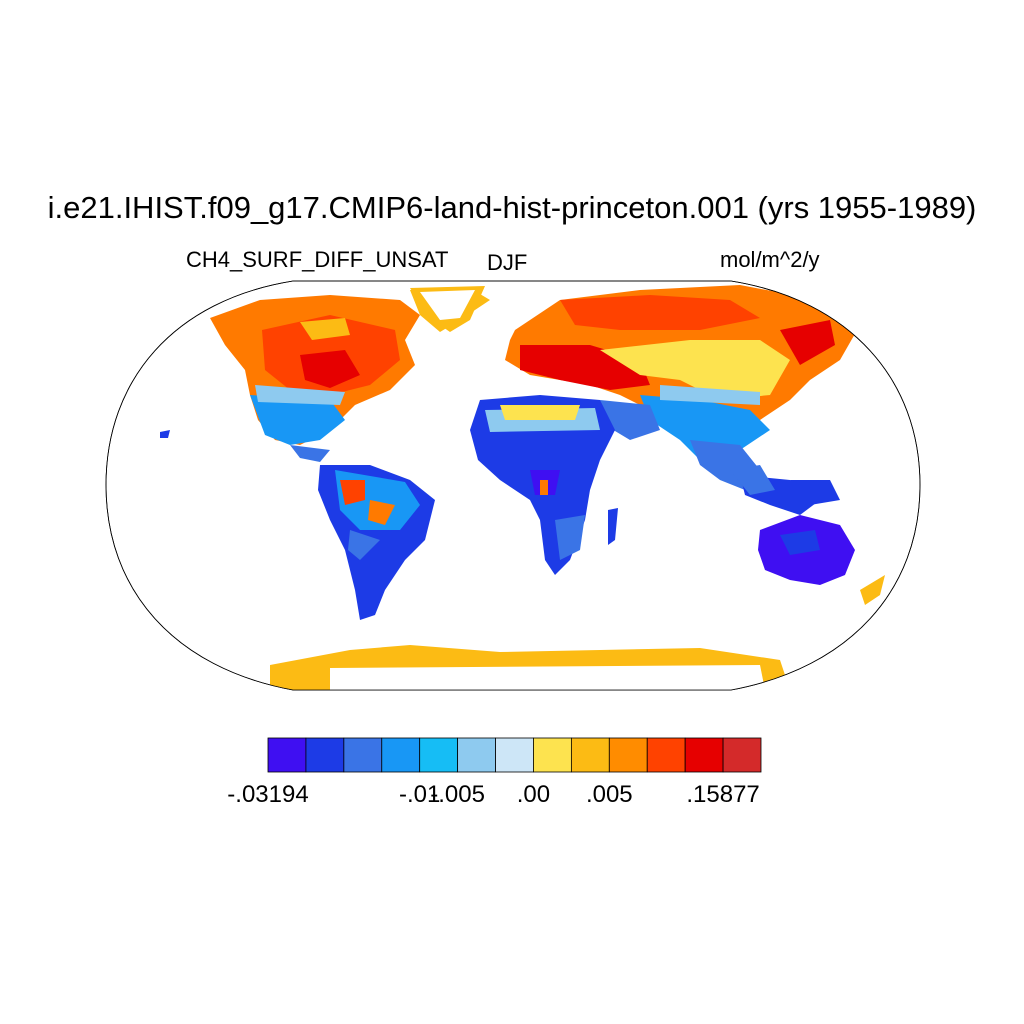  Describe the element at coordinates (544, 485) in the screenshot. I see `africa-landmass` at that location.